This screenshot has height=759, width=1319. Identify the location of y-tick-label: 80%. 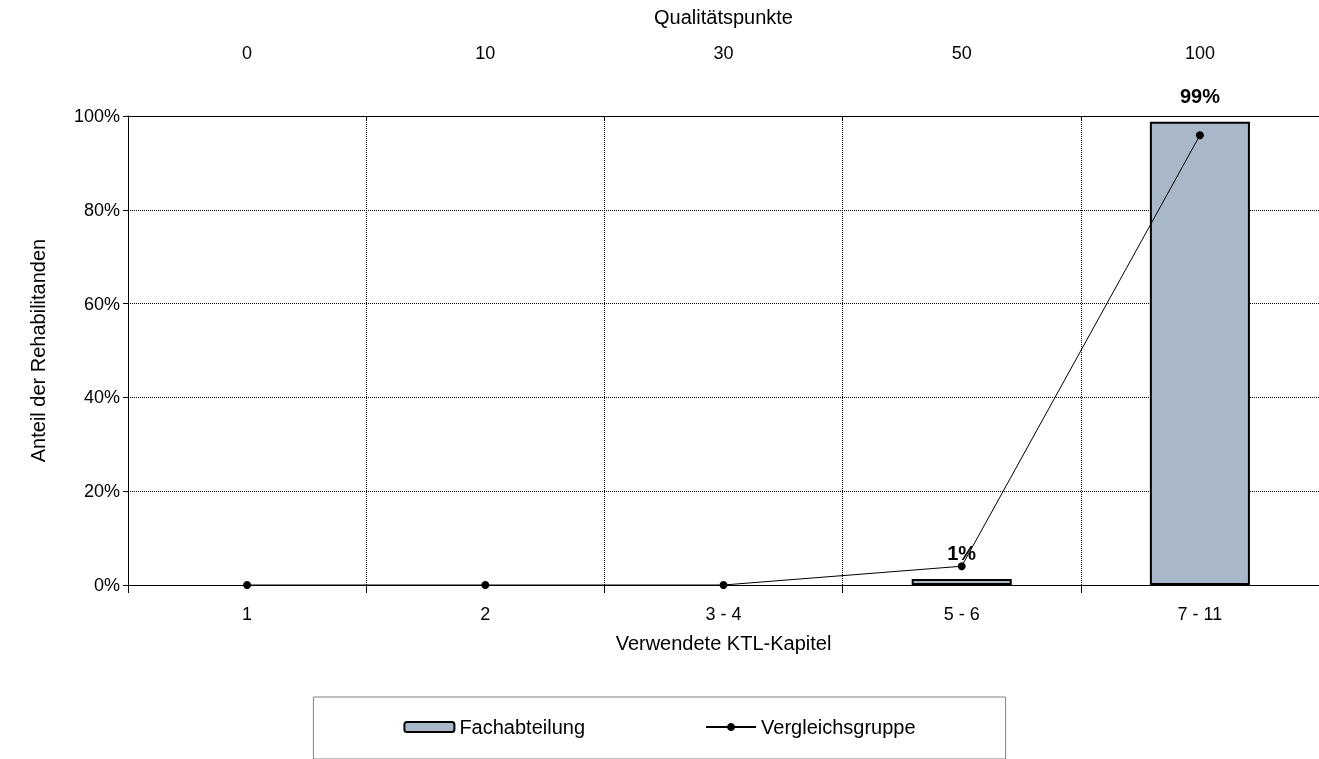
(101, 209).